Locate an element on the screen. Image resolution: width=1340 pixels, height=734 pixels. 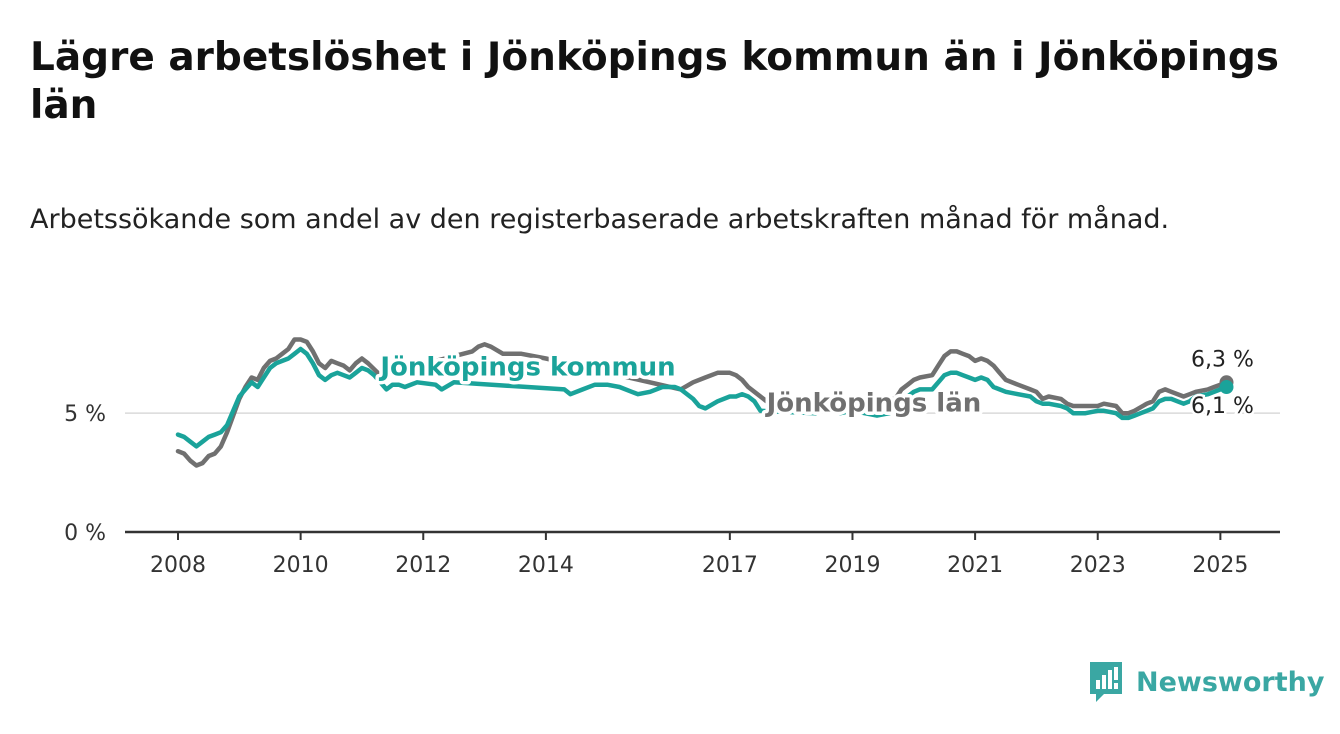
series-label-0: Jönköpings län is located at coordinates (873, 403).